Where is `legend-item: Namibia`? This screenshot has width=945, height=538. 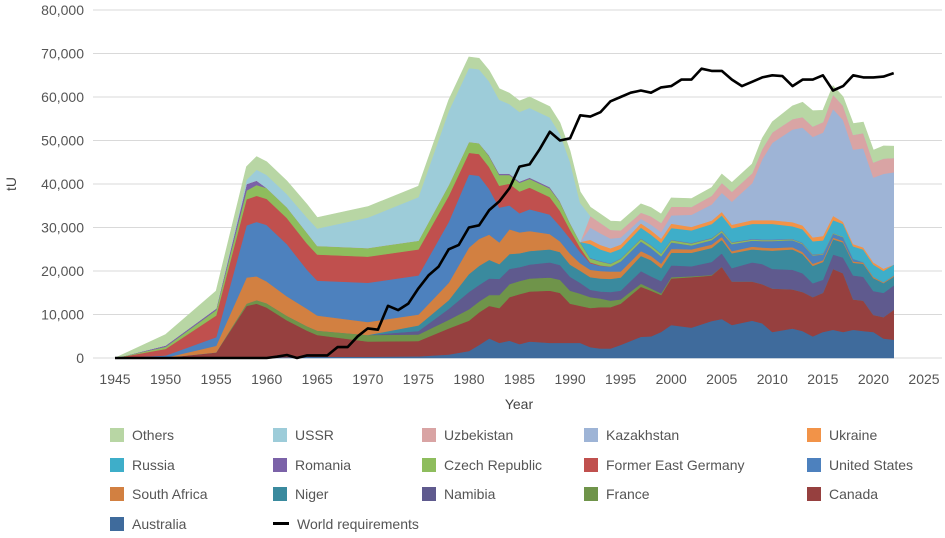
legend-item: Namibia is located at coordinates (458, 494).